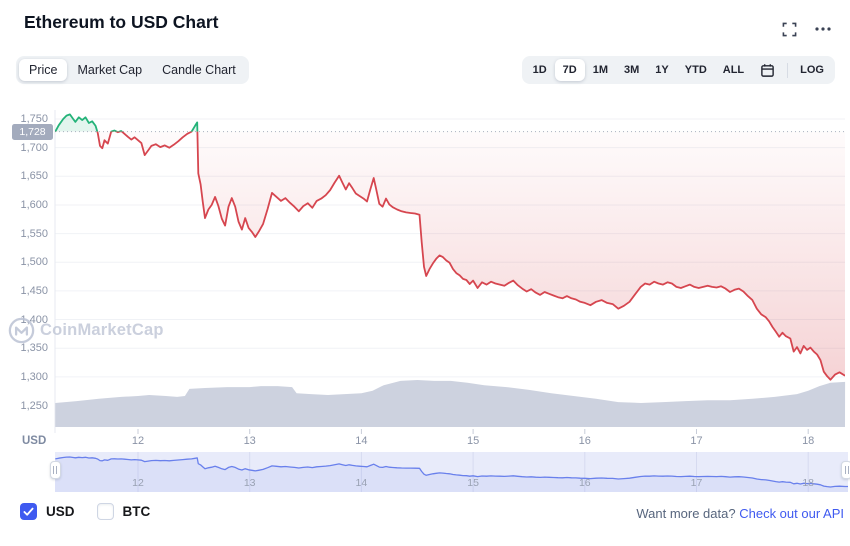  Describe the element at coordinates (788, 70) in the screenshot. I see `range-divider` at that location.